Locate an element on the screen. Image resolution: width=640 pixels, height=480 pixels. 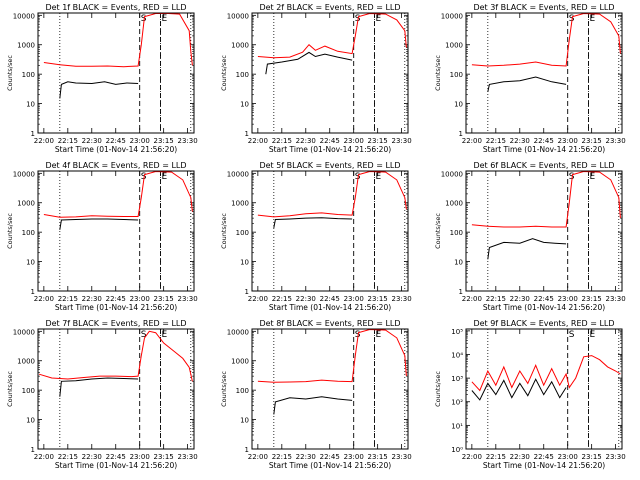
x-tick-label: 22:45 is located at coordinates (544, 299).